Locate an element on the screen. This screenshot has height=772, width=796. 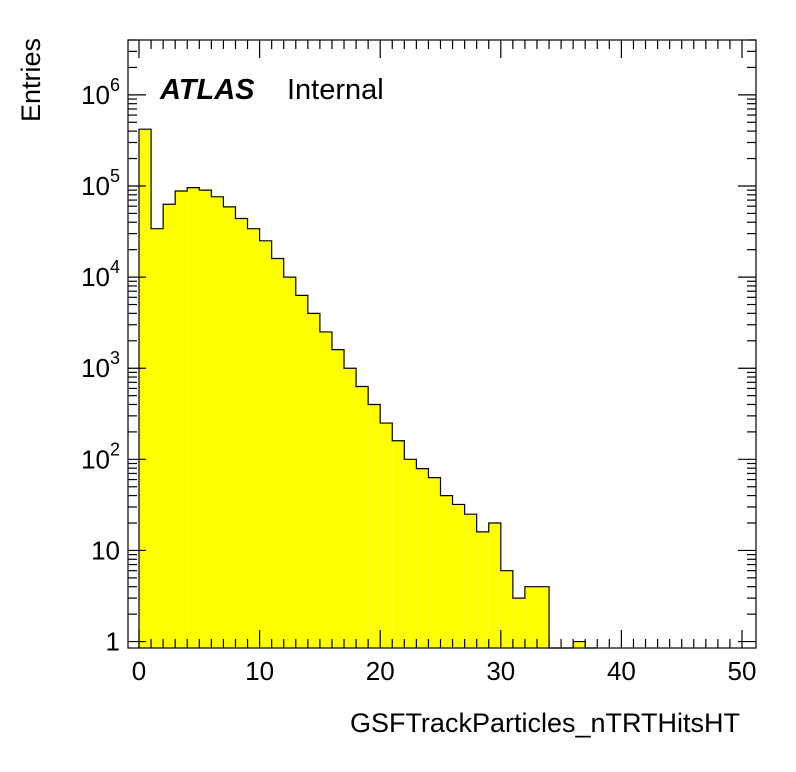
internal-label: Internal is located at coordinates (335, 90).